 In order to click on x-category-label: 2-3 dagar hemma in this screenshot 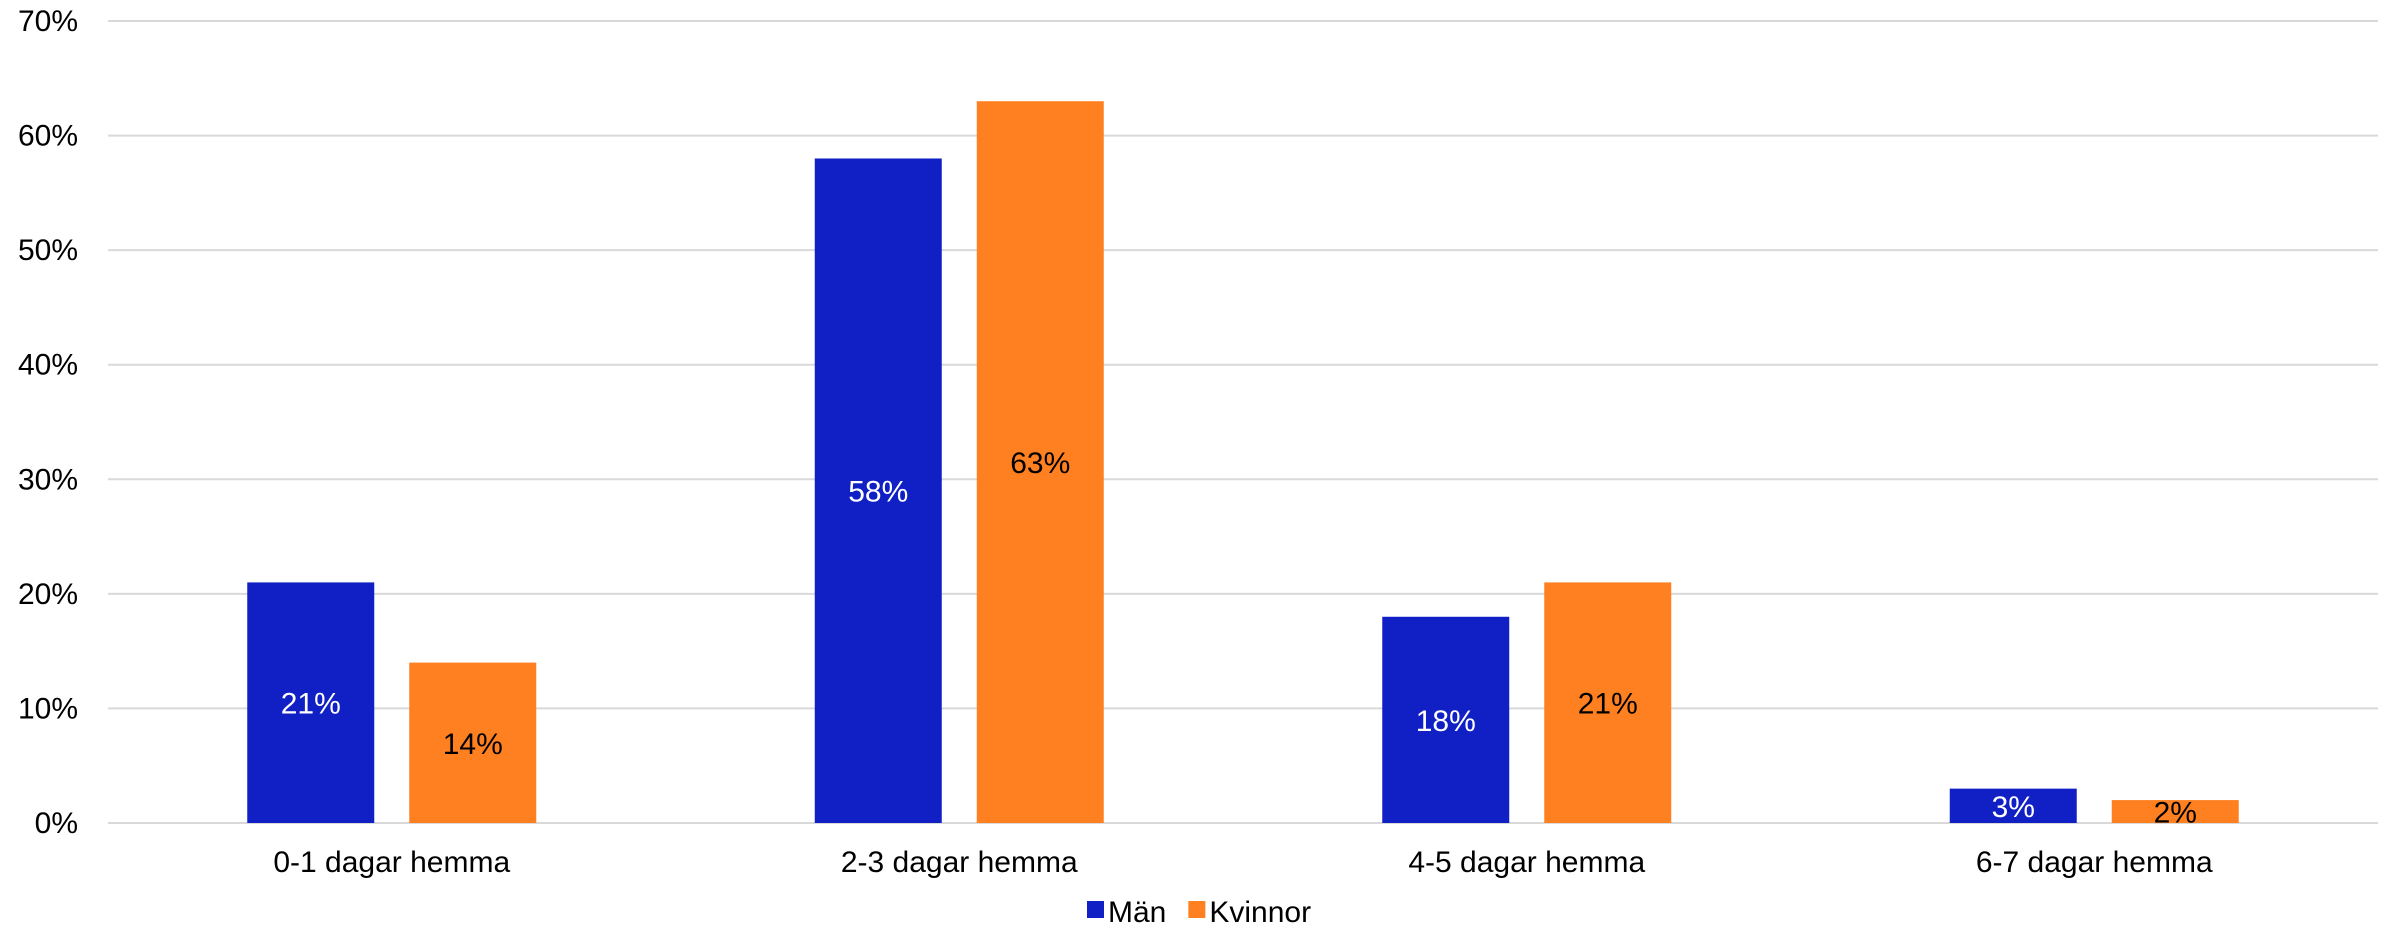, I will do `click(959, 862)`.